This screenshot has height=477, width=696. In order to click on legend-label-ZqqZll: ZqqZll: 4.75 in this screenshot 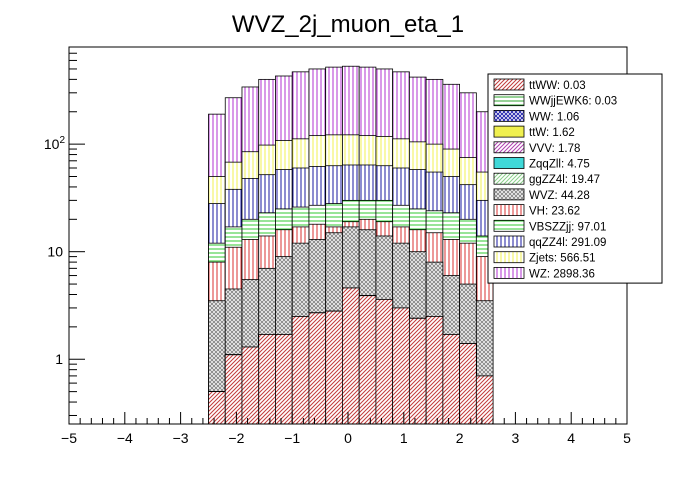, I will do `click(559, 165)`.